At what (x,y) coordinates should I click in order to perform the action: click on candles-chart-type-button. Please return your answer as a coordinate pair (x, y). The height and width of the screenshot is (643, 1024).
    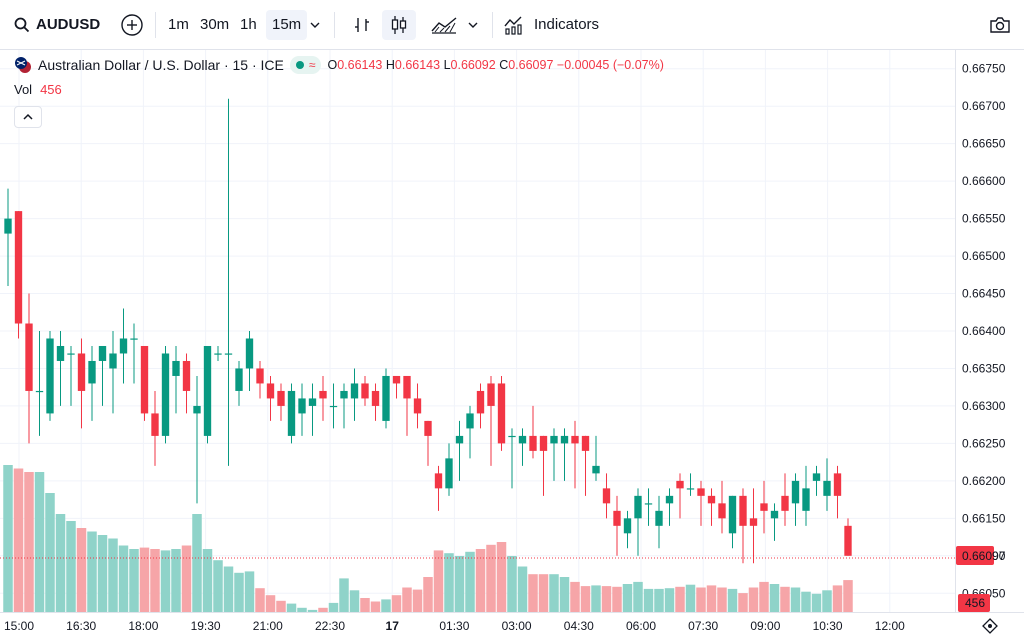
    Looking at the image, I should click on (399, 25).